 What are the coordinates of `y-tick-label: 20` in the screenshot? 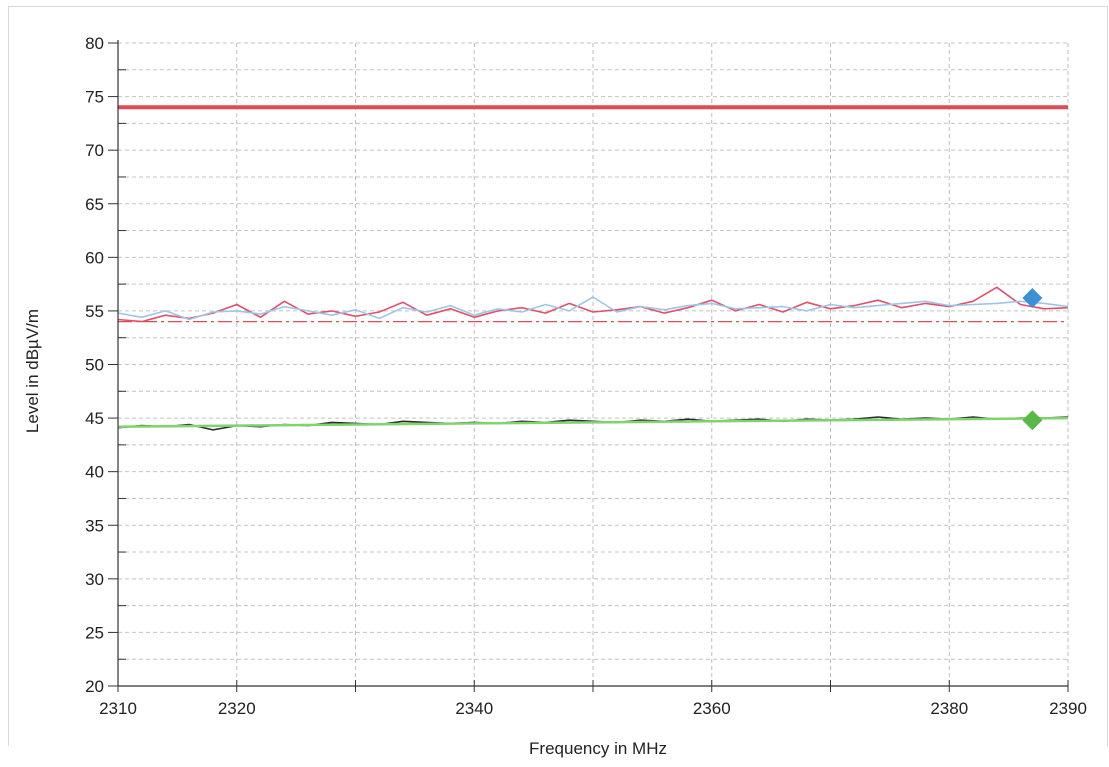 It's located at (94, 686).